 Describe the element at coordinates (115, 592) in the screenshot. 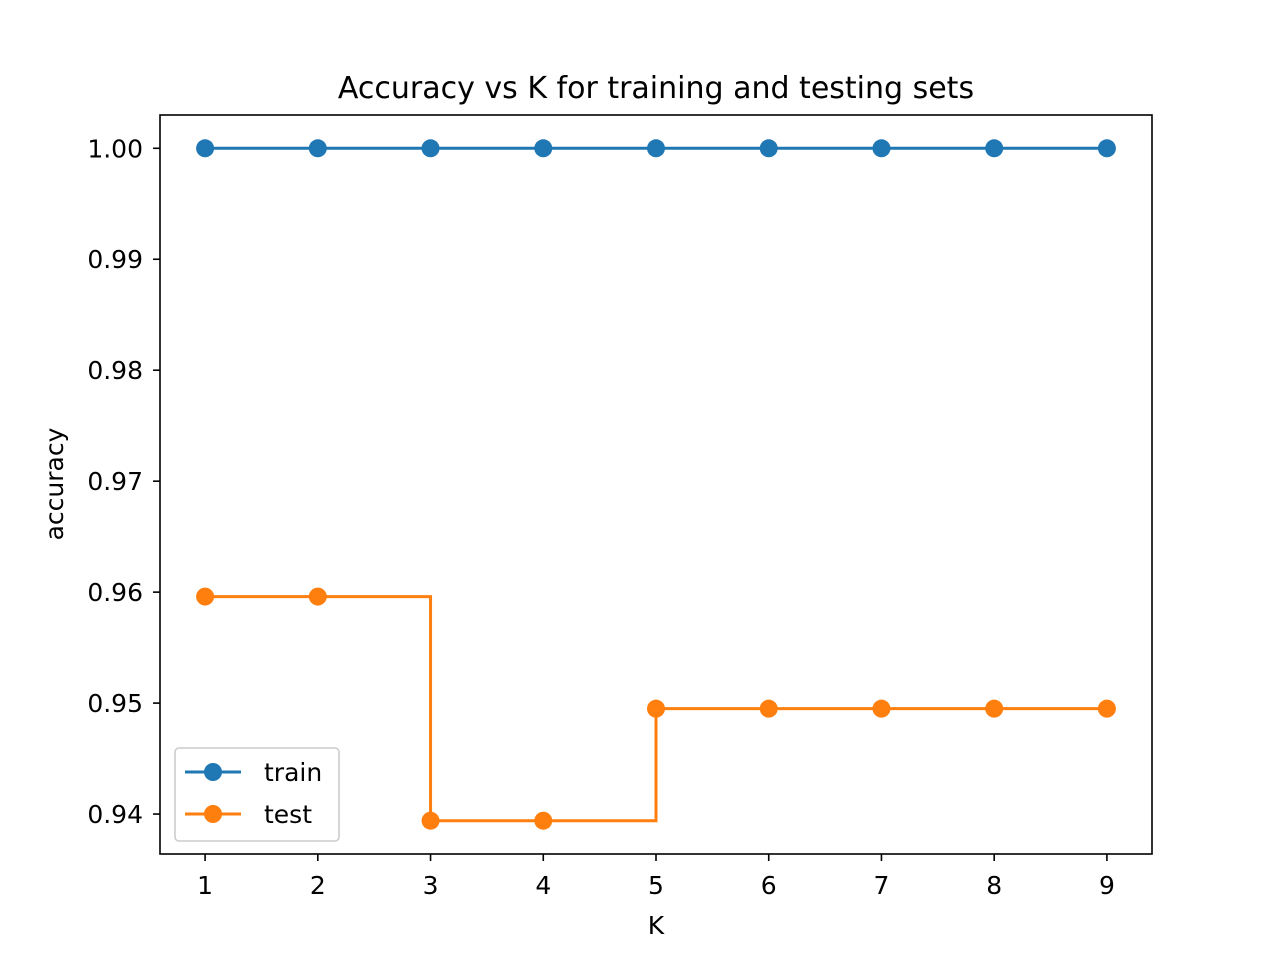

I see `y-tick-label: 0.96` at that location.